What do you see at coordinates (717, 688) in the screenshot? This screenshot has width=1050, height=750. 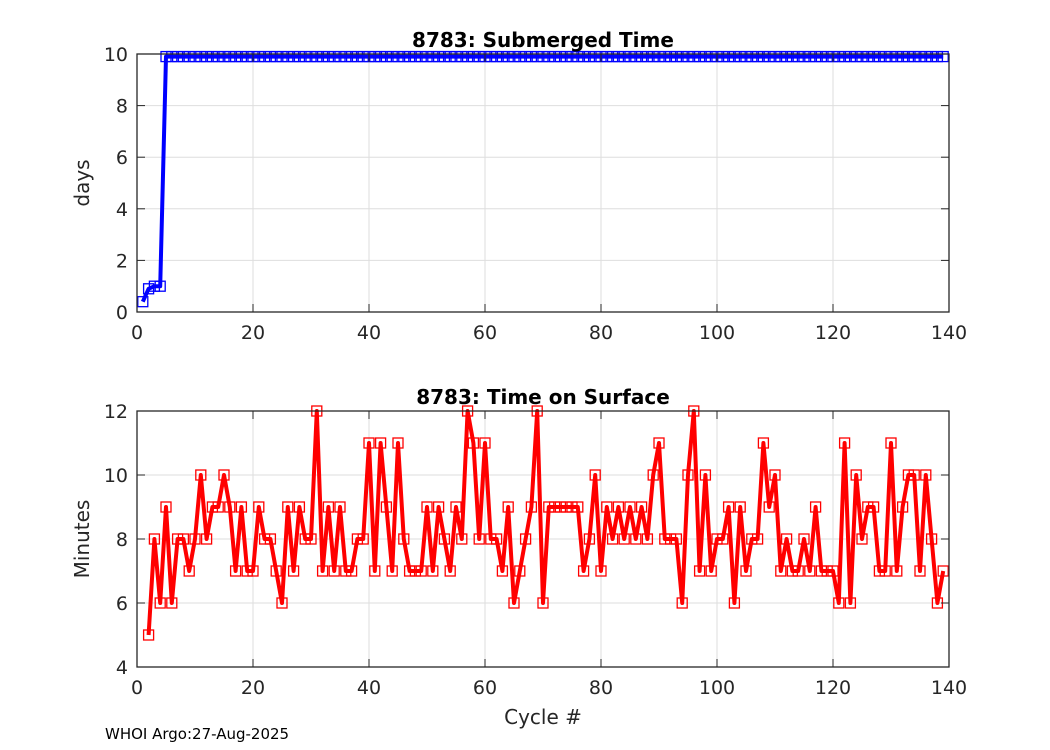 I see `x-tick-label: 100` at bounding box center [717, 688].